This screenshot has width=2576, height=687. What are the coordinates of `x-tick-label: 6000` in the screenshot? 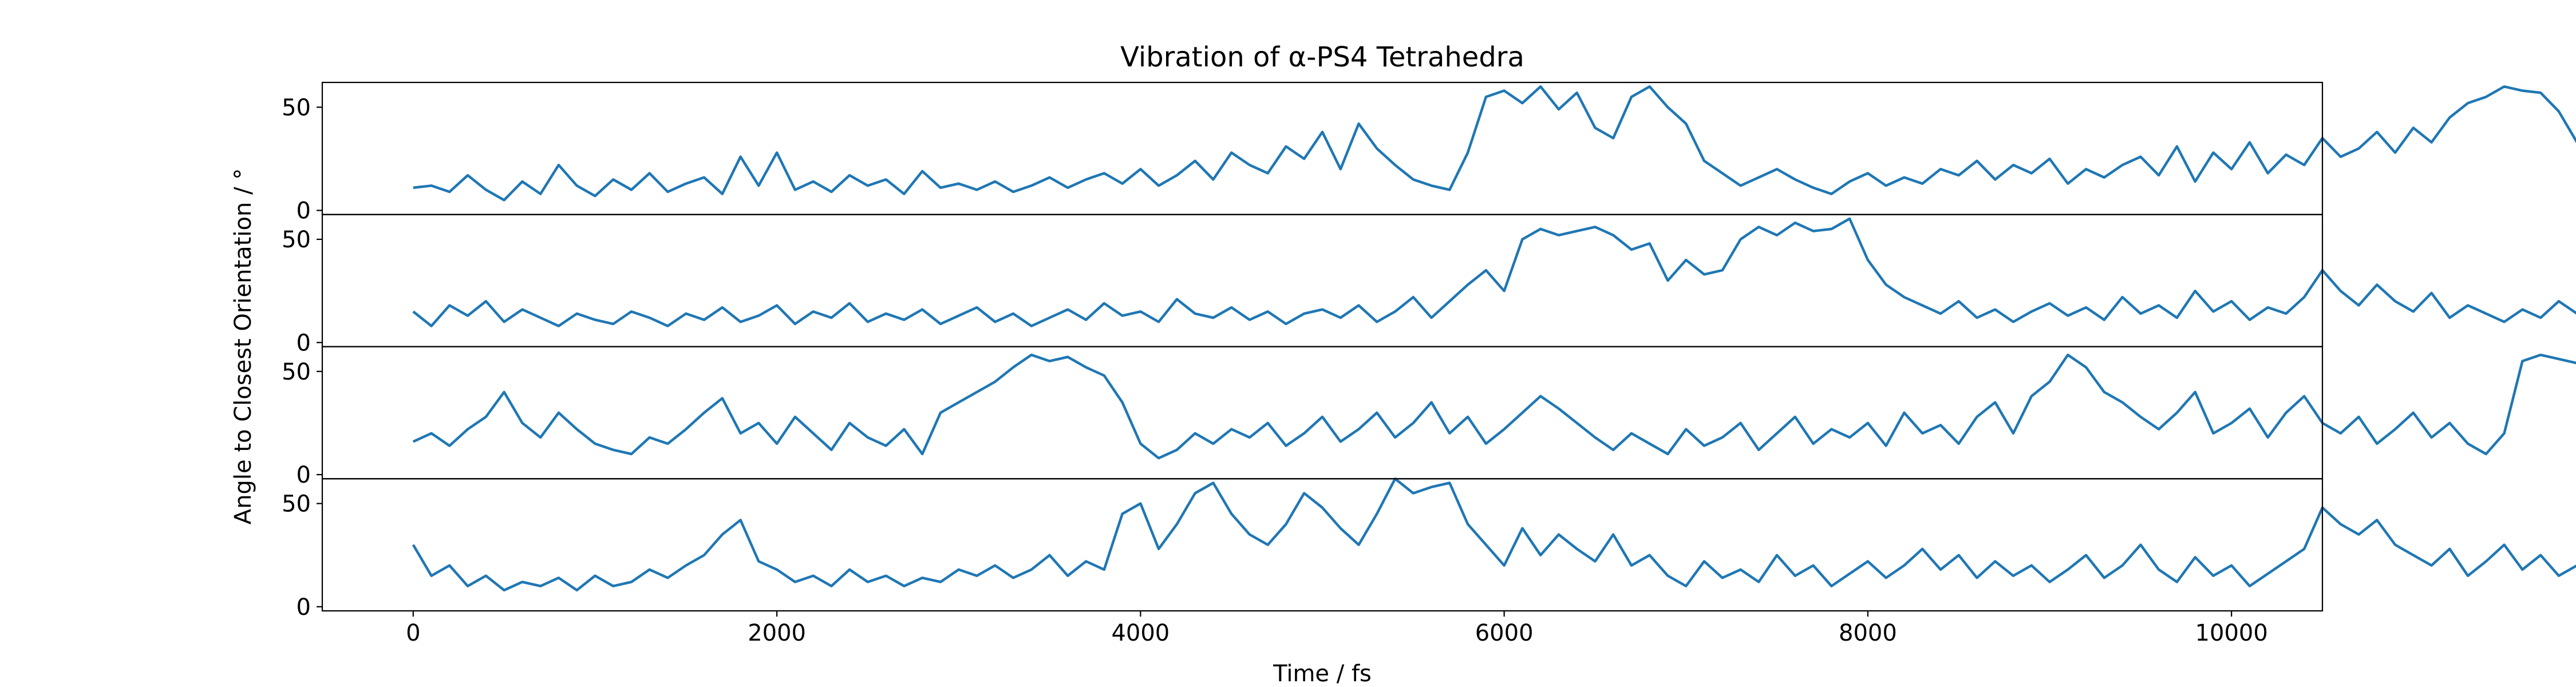 It's located at (1504, 633).